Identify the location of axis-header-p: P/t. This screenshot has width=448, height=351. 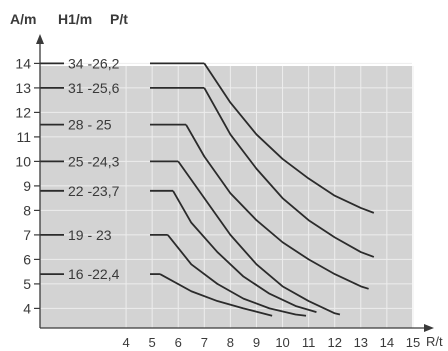
(119, 19).